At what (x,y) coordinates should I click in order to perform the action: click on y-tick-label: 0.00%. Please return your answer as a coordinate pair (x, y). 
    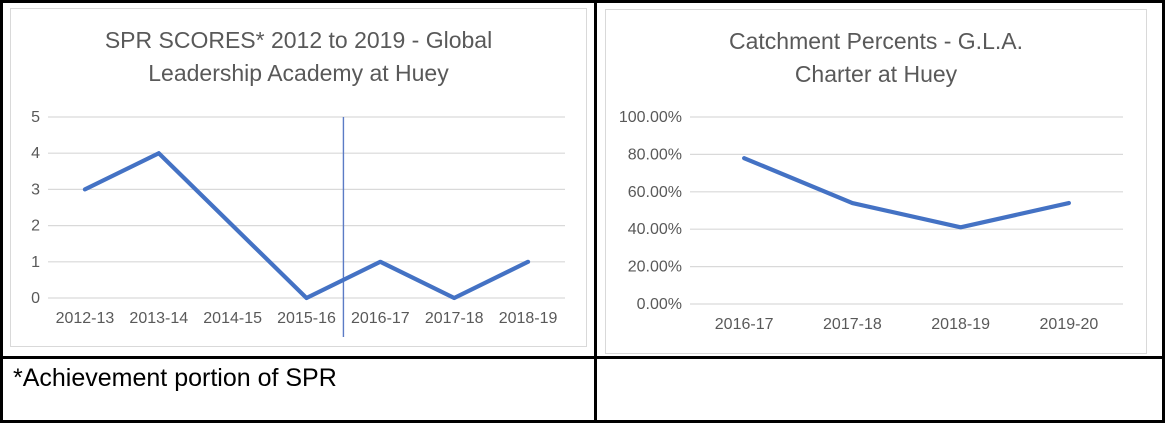
    Looking at the image, I should click on (659, 304).